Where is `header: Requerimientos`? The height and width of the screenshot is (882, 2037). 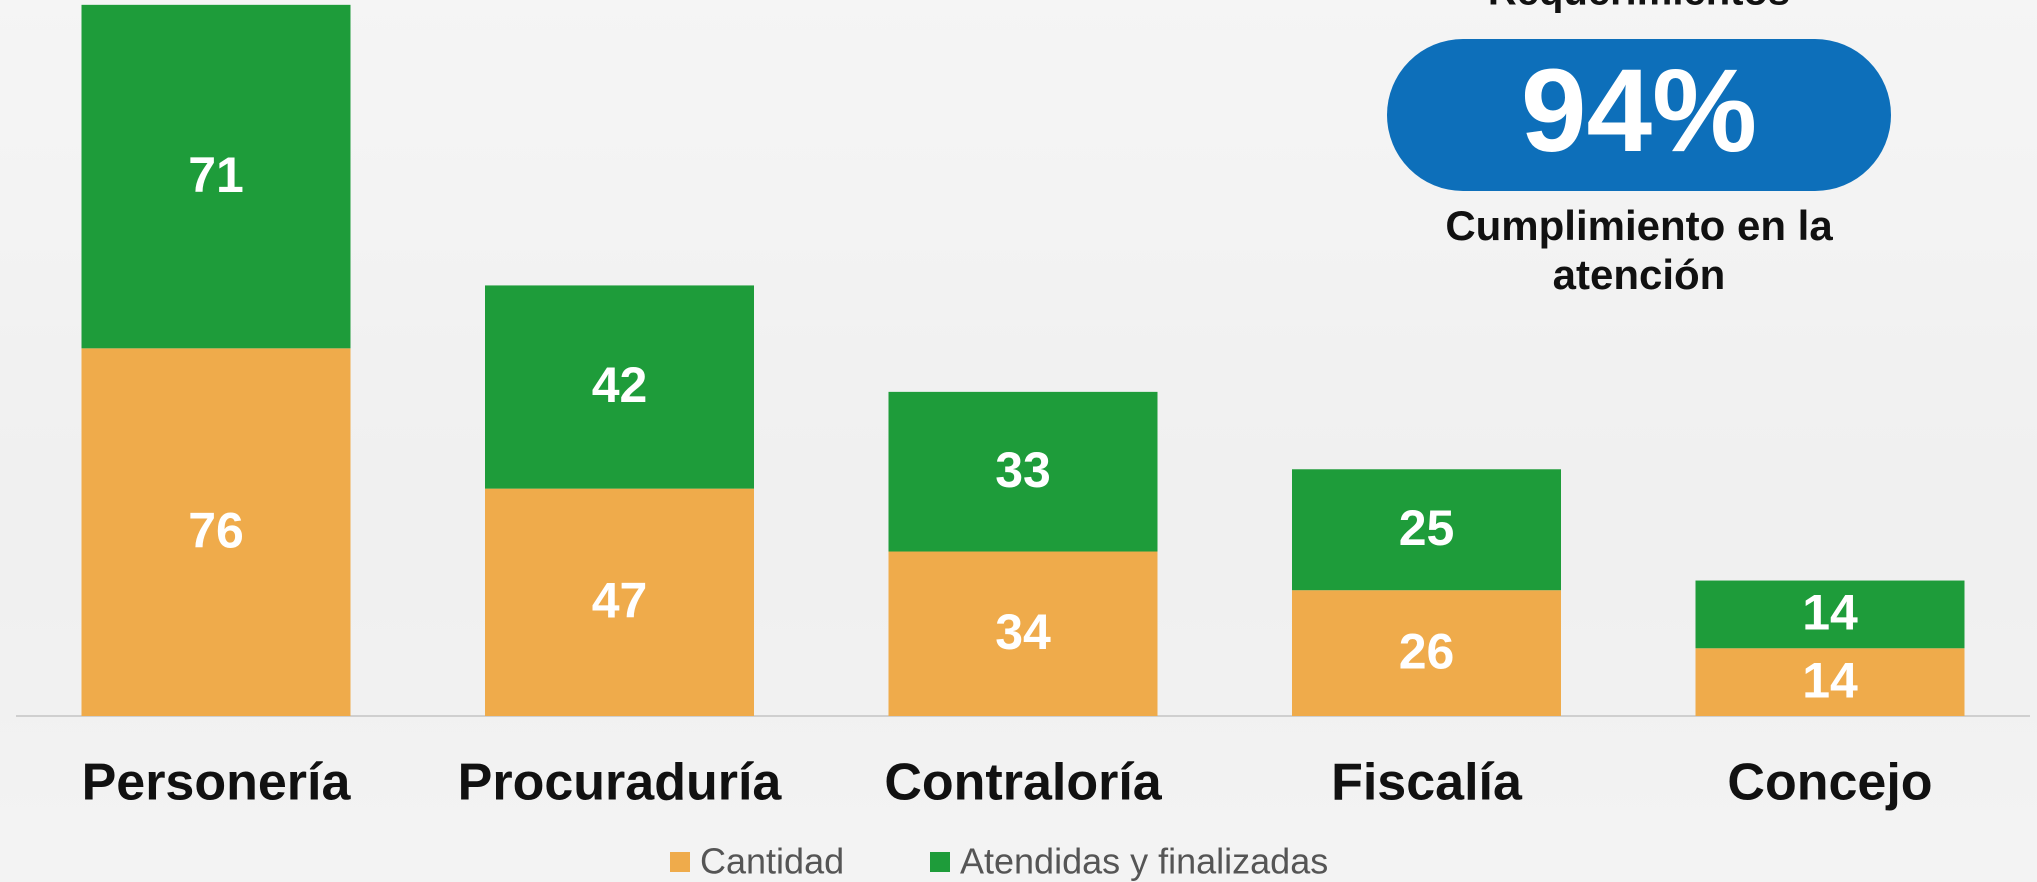
header: Requerimientos is located at coordinates (1639, 7).